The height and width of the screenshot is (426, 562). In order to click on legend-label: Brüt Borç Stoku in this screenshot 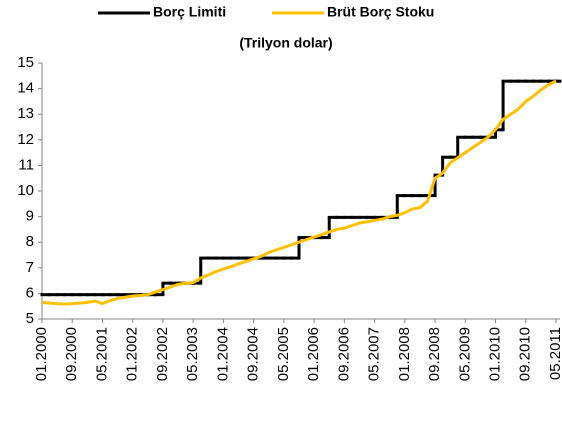, I will do `click(380, 12)`.